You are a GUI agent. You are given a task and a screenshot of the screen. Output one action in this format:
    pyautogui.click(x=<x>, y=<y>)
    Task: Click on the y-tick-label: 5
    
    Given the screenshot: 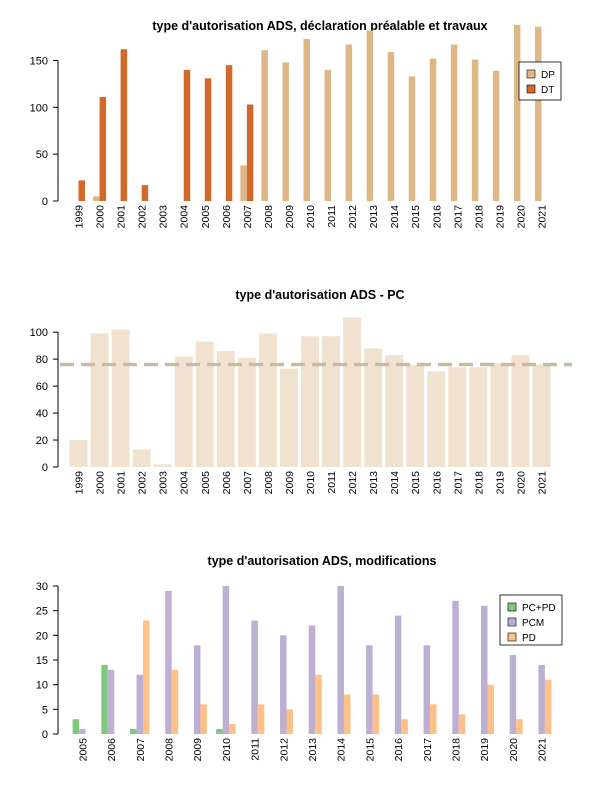 What is the action you would take?
    pyautogui.click(x=45, y=710)
    